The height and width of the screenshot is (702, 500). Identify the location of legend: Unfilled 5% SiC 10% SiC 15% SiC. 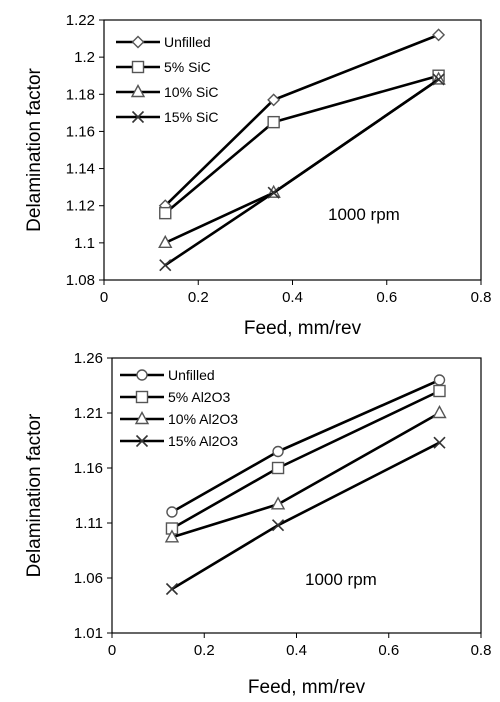
(167, 79).